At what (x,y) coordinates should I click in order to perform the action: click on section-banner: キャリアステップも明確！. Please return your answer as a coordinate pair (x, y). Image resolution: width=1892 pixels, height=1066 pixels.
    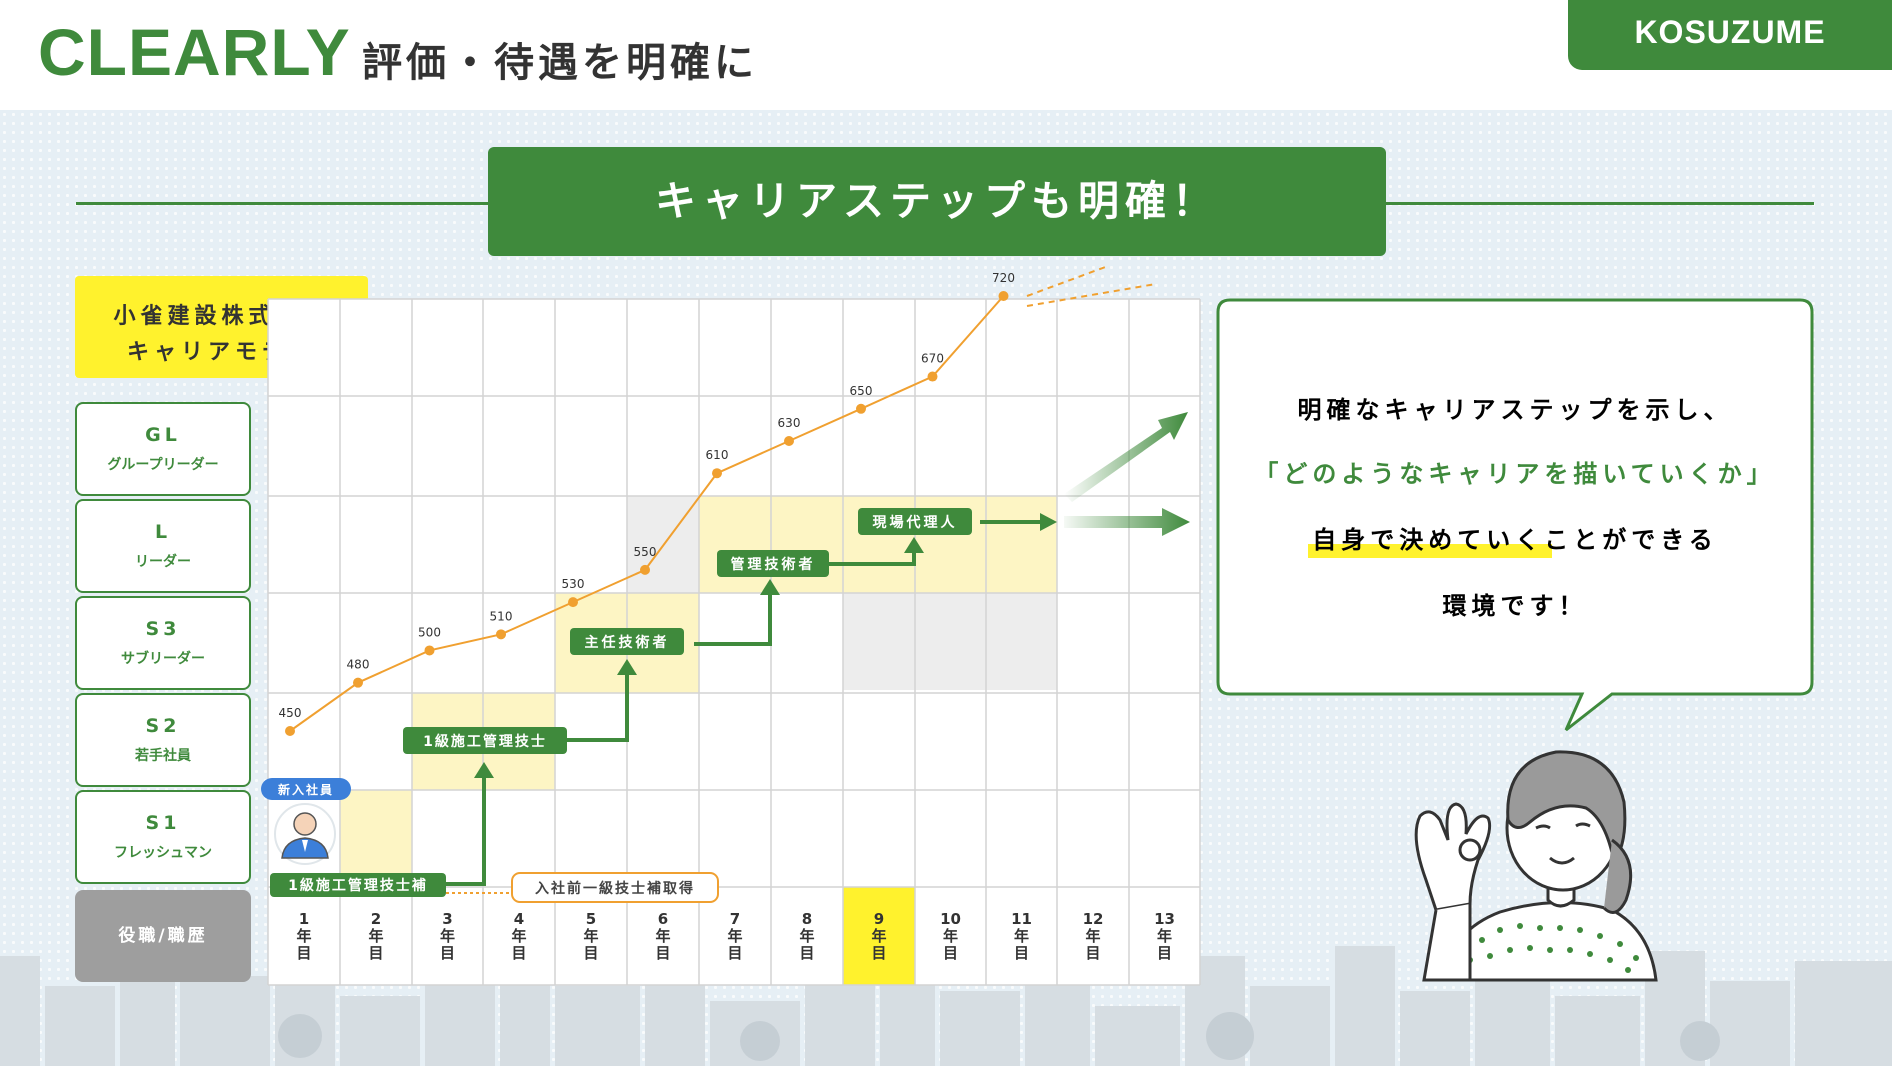
    Looking at the image, I should click on (937, 201).